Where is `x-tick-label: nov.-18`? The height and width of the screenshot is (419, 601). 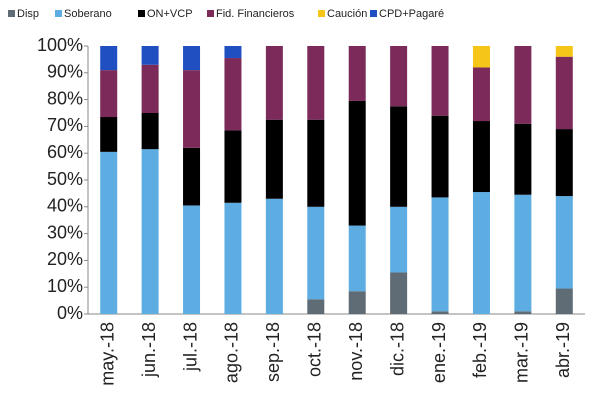
x-tick-label: nov.-18 is located at coordinates (356, 351).